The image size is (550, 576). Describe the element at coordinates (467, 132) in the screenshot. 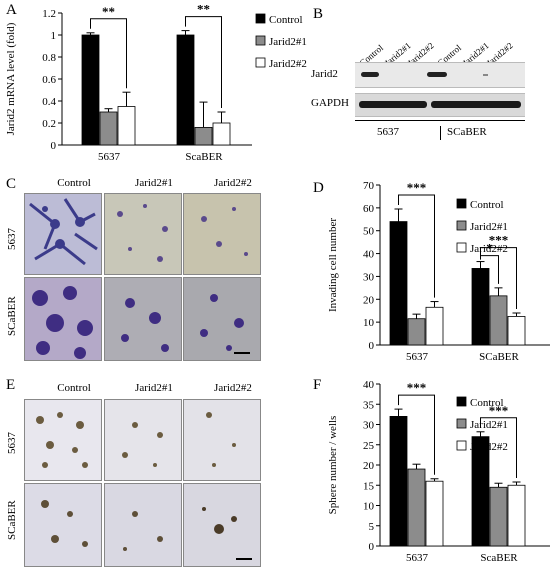

I see `blot-group-label: SCaBER` at that location.